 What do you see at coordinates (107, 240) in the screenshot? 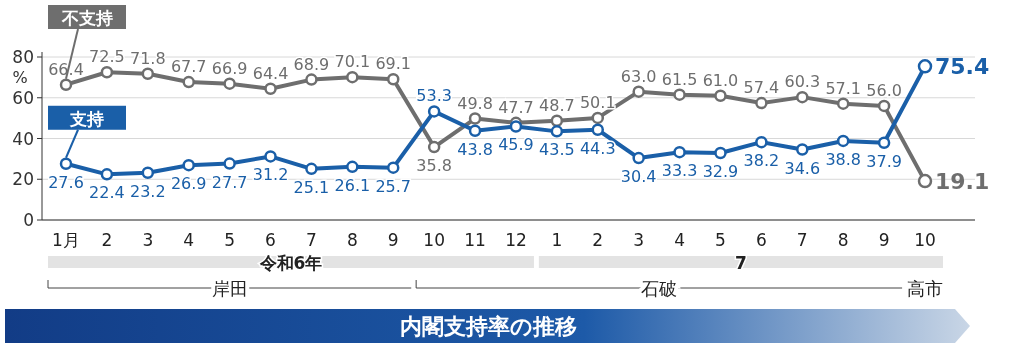
I see `x-tick-label: 2` at bounding box center [107, 240].